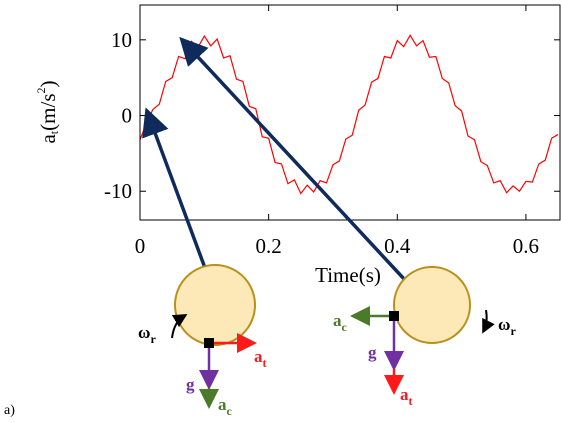 This screenshot has width=561, height=423. I want to click on y-label-part: (m/s, so click(48, 111).